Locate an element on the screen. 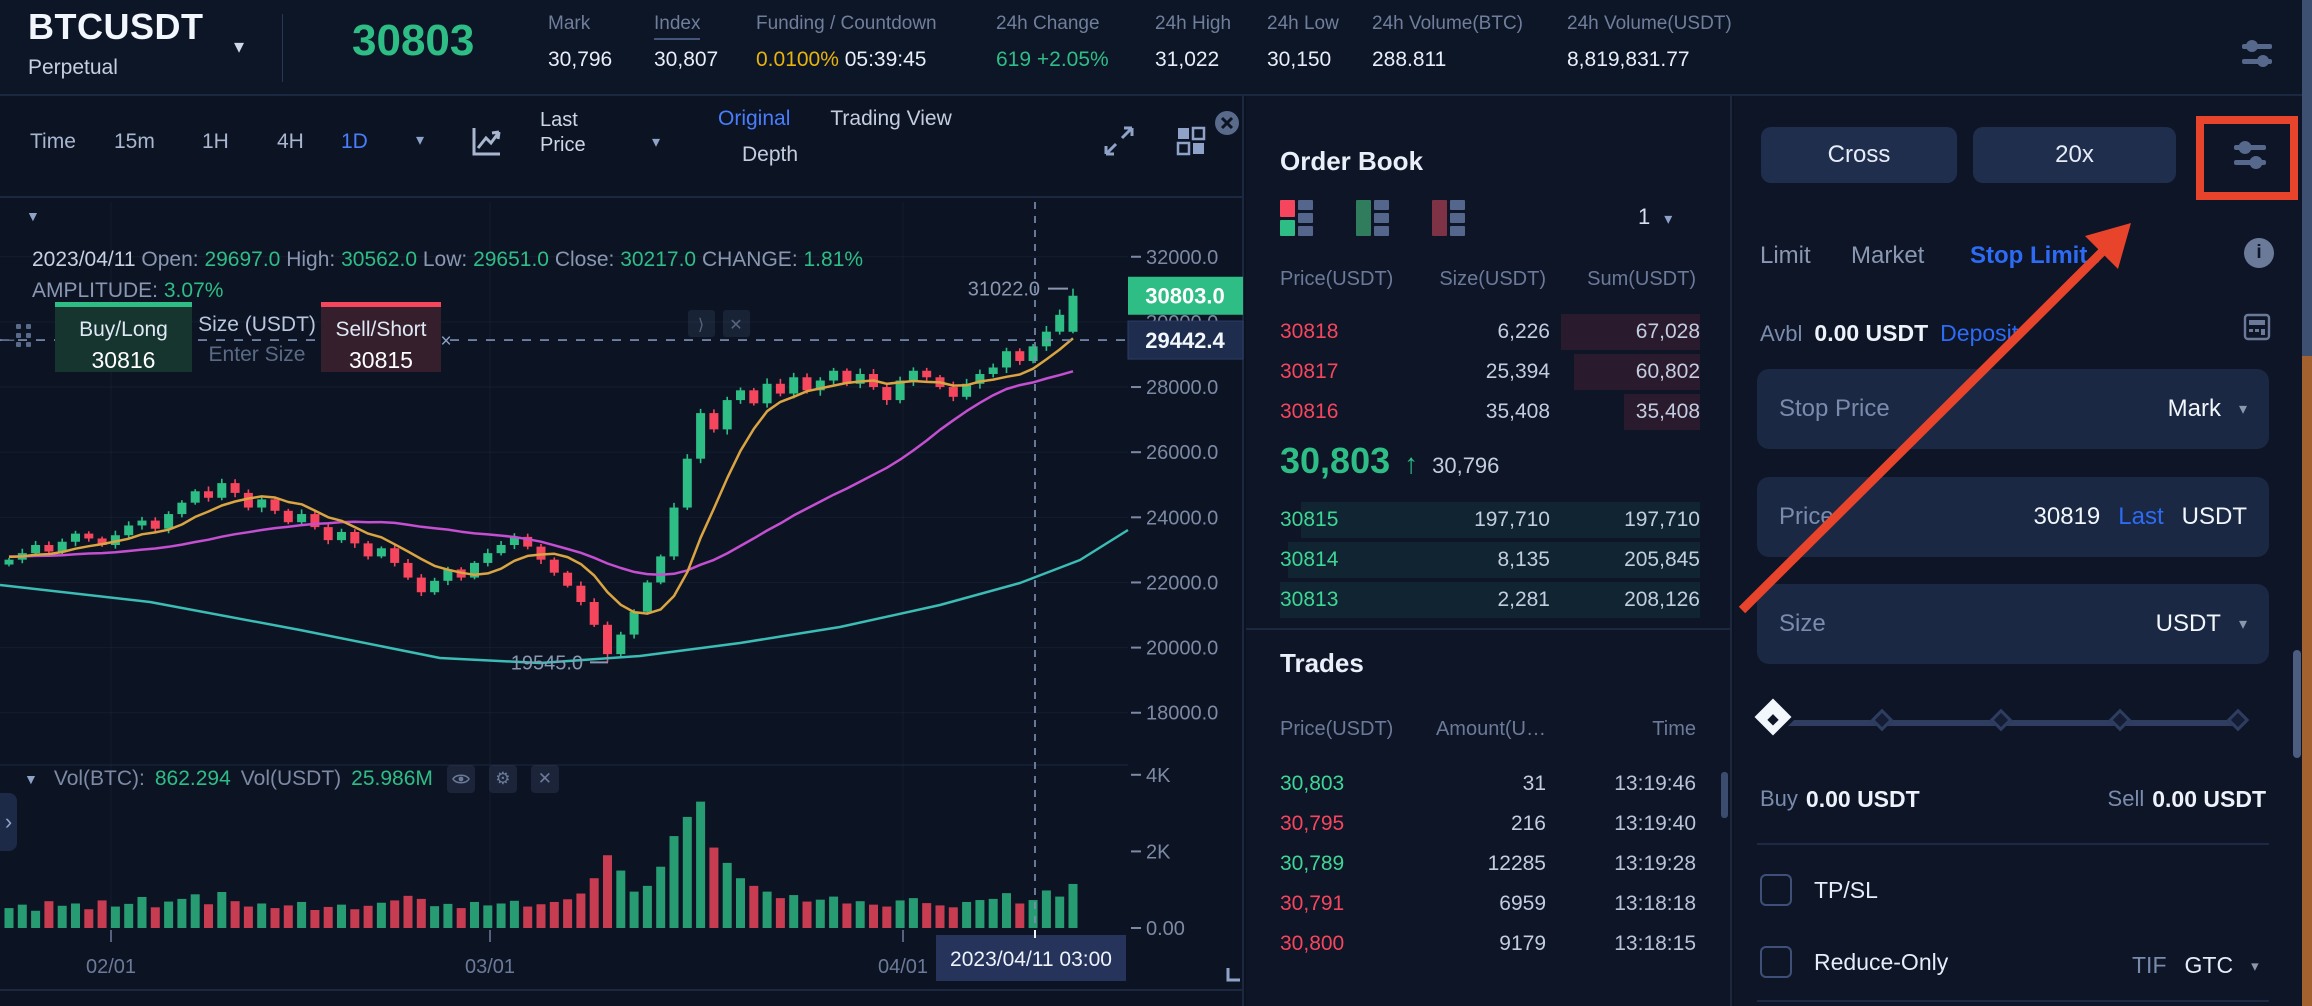 This screenshot has width=2312, height=1006. trade-row: 30,791 6959 13:18:18 is located at coordinates (1488, 903).